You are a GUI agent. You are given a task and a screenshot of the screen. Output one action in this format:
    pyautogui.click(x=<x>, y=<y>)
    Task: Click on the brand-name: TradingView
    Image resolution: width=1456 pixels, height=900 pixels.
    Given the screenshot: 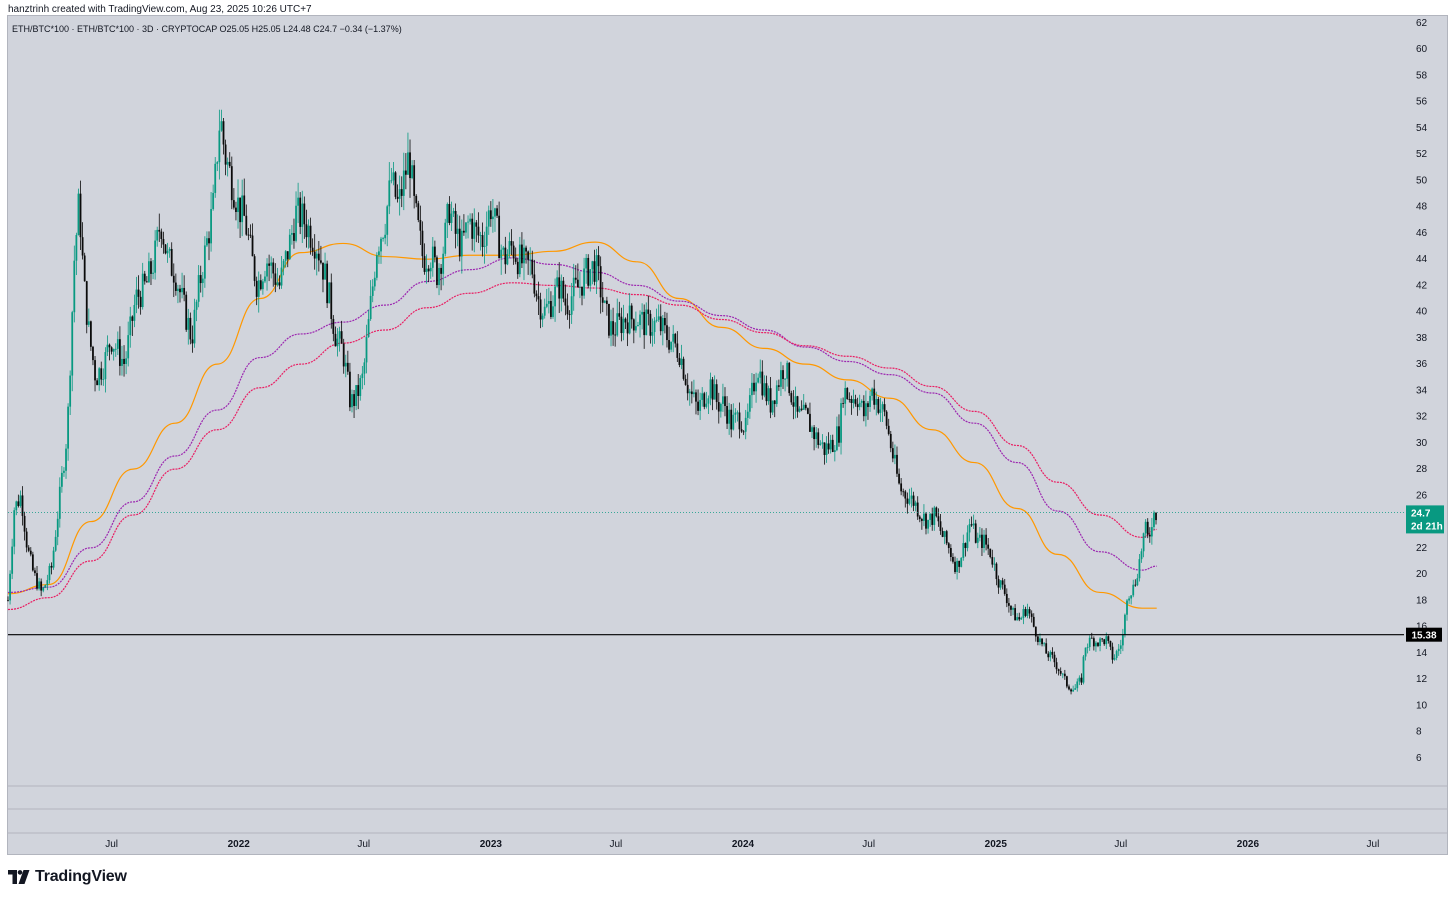 What is the action you would take?
    pyautogui.click(x=81, y=876)
    